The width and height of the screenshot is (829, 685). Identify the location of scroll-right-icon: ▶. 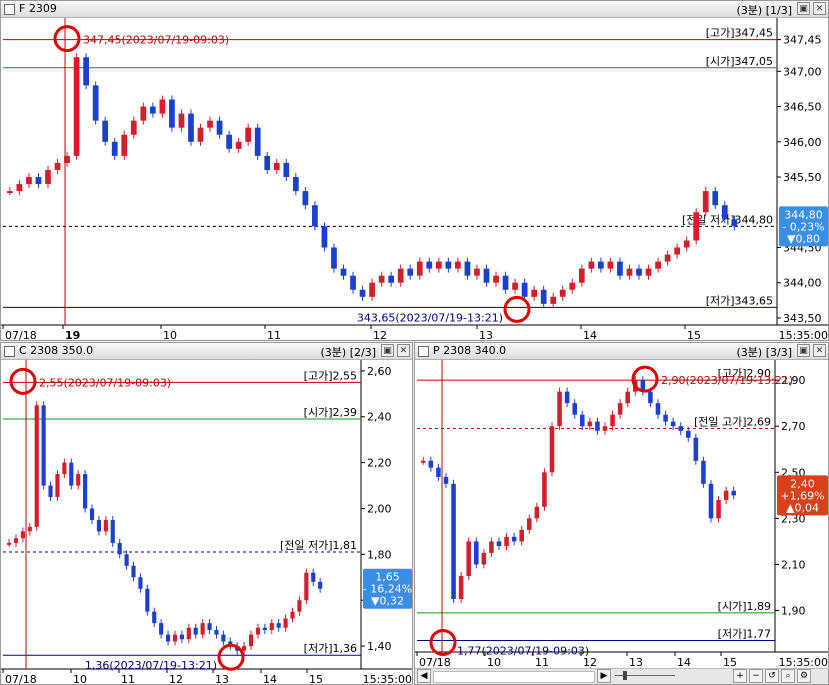
(604, 676).